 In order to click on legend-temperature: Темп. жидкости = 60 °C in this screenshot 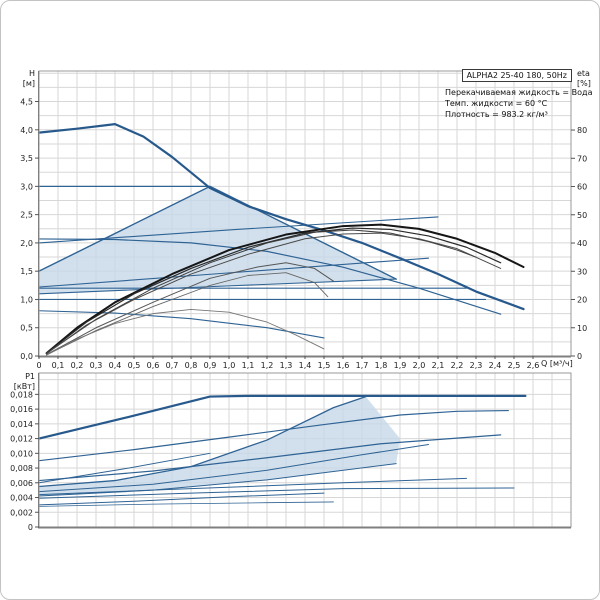, I will do `click(496, 103)`.